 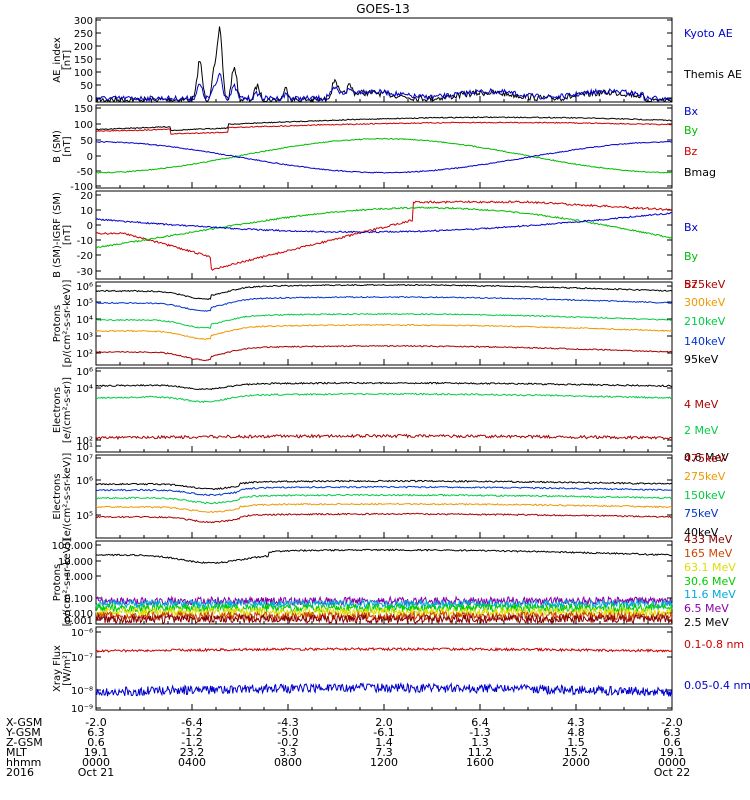 I want to click on panel-2: 150 100 50 0 -50 -100 B (SM) [nT] Bx By Bz Bmag, so click(x=384, y=148).